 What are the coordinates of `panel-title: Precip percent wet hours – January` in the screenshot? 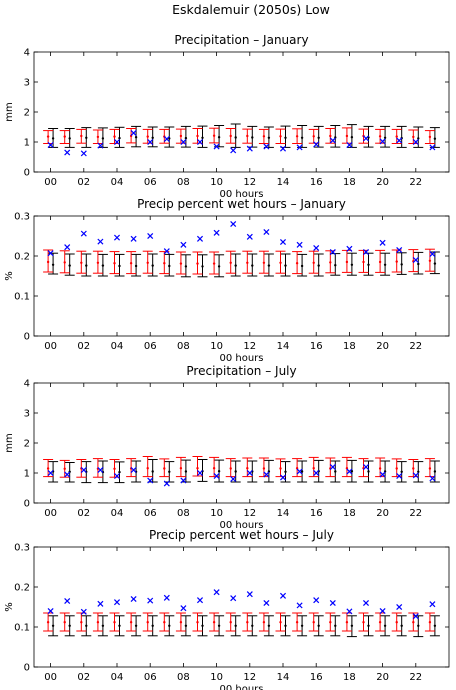 It's located at (241, 204).